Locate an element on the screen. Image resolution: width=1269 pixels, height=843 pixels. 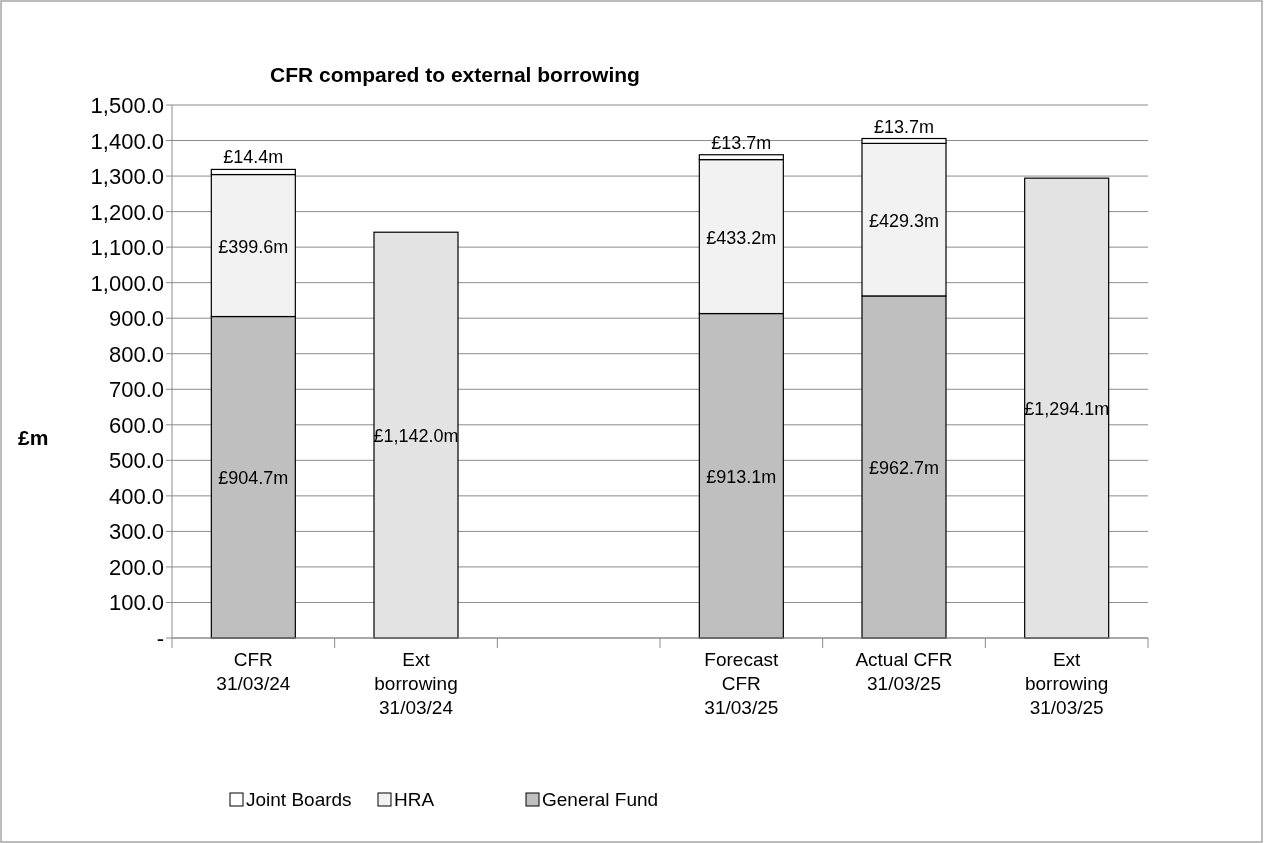
y-tick-label: 400.0 is located at coordinates (136, 496).